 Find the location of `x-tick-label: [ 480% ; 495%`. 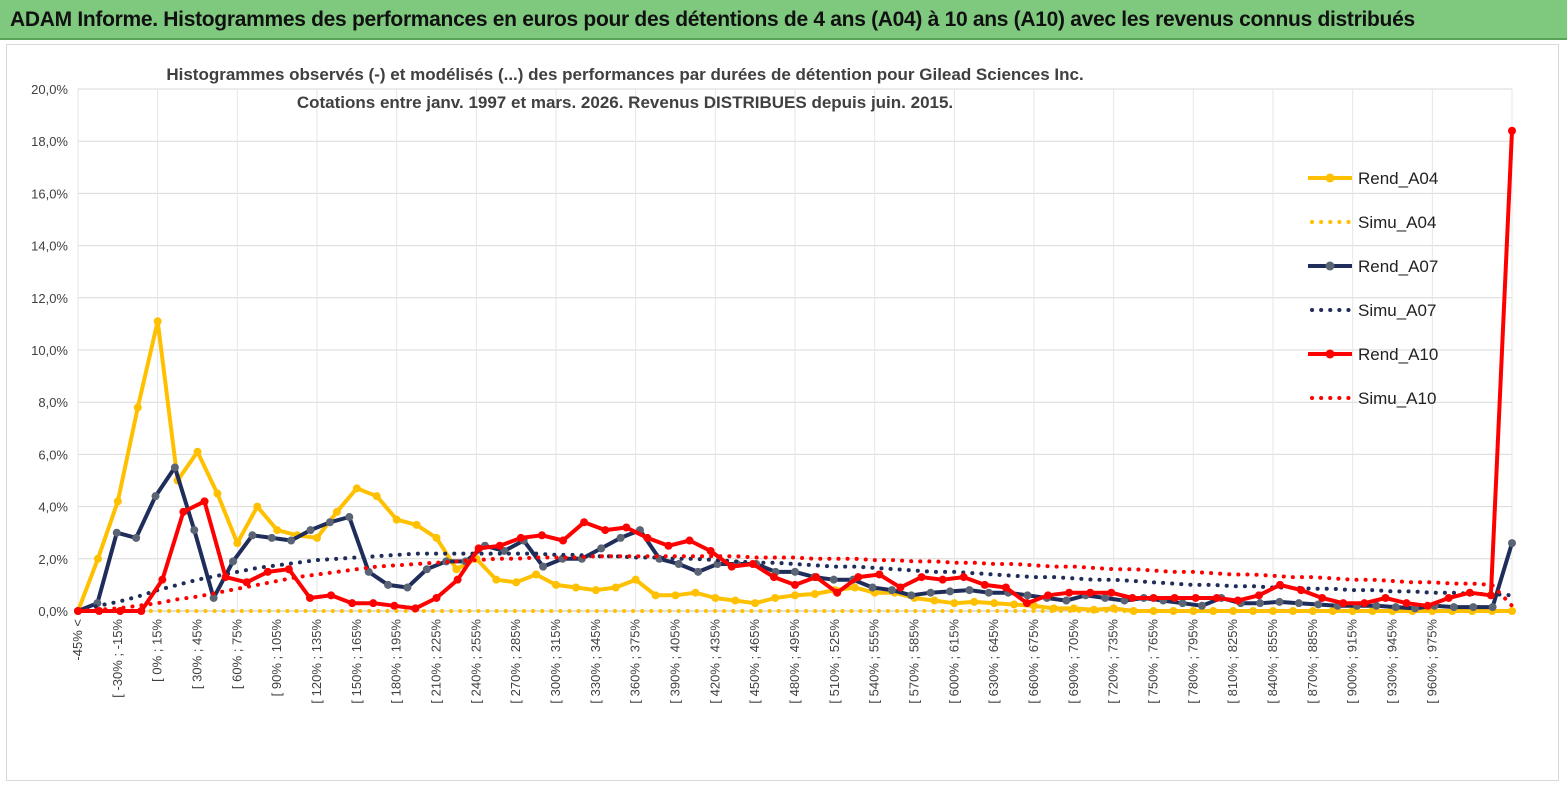

x-tick-label: [ 480% ; 495% is located at coordinates (794, 661).